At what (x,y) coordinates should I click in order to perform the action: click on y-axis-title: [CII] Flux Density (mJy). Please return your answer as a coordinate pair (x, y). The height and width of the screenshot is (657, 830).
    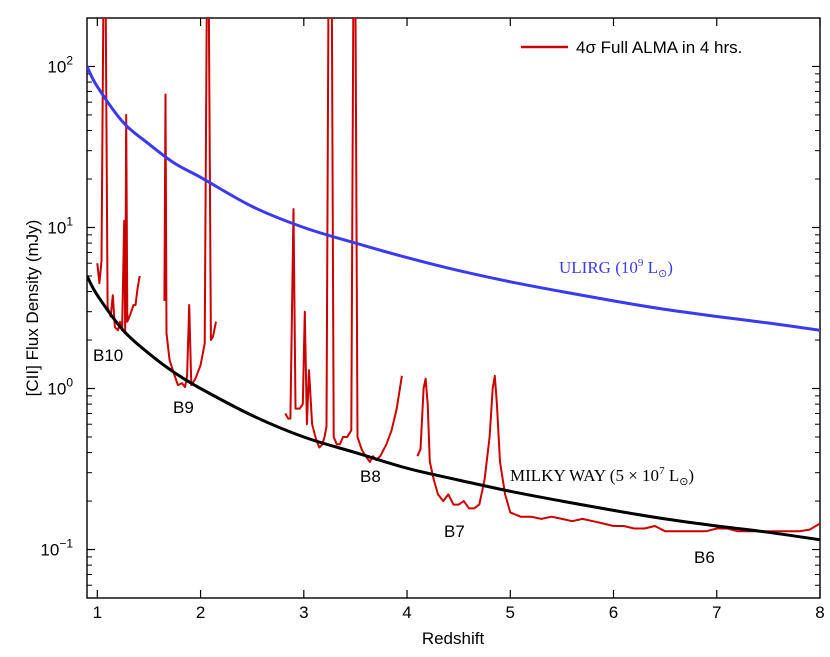
    Looking at the image, I should click on (32, 308).